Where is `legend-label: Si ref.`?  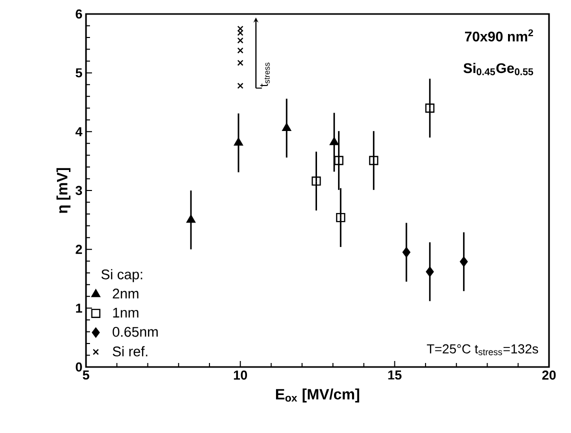
legend-label: Si ref. is located at coordinates (130, 351).